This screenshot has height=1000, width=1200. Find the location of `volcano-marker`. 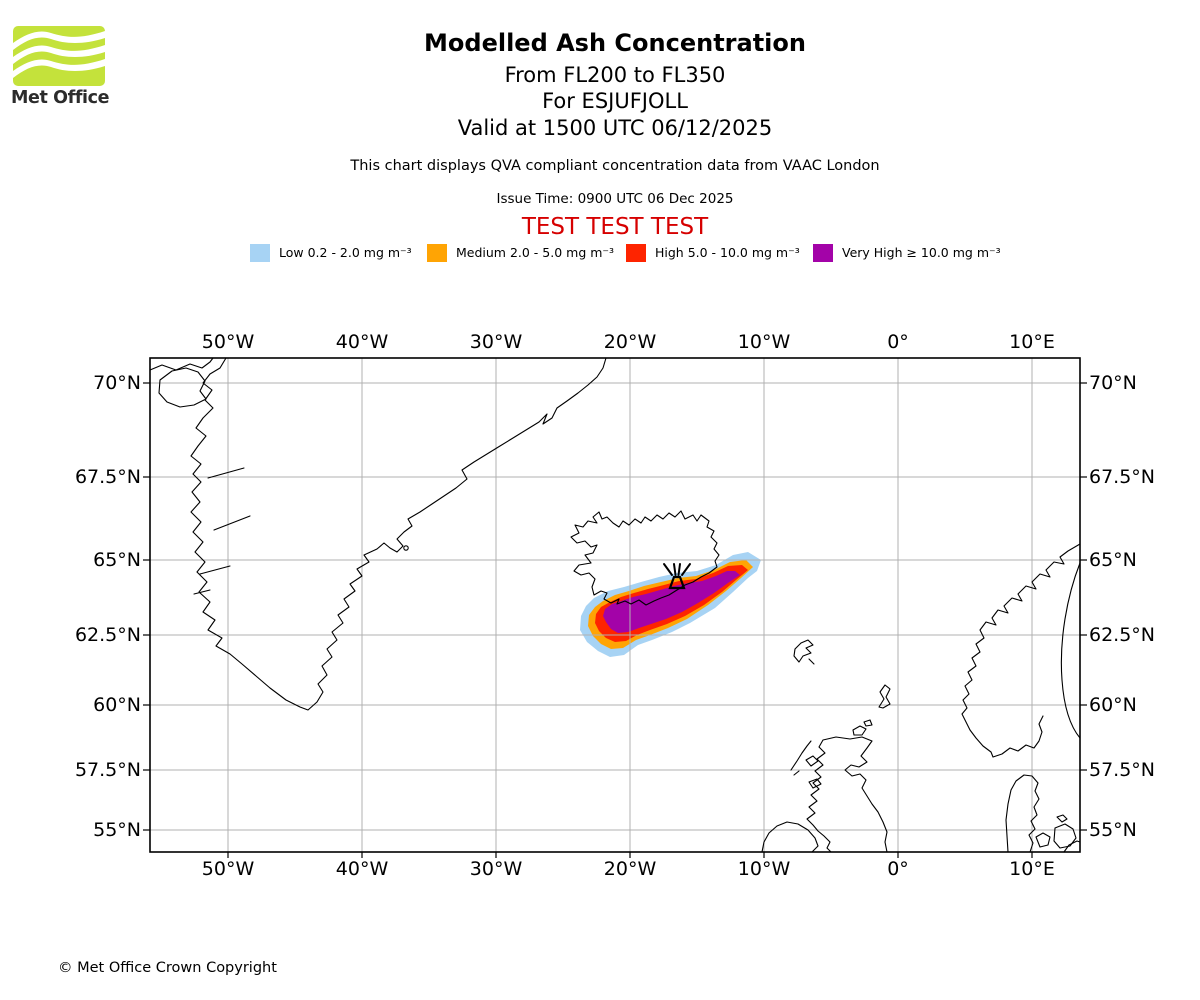

volcano-marker is located at coordinates (677, 576).